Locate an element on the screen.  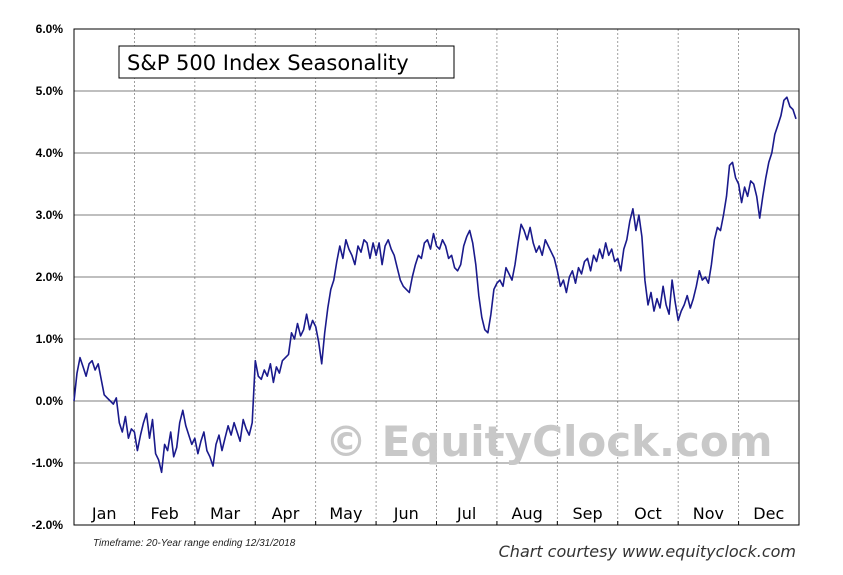
x-tick-label: Jun is located at coordinates (406, 513).